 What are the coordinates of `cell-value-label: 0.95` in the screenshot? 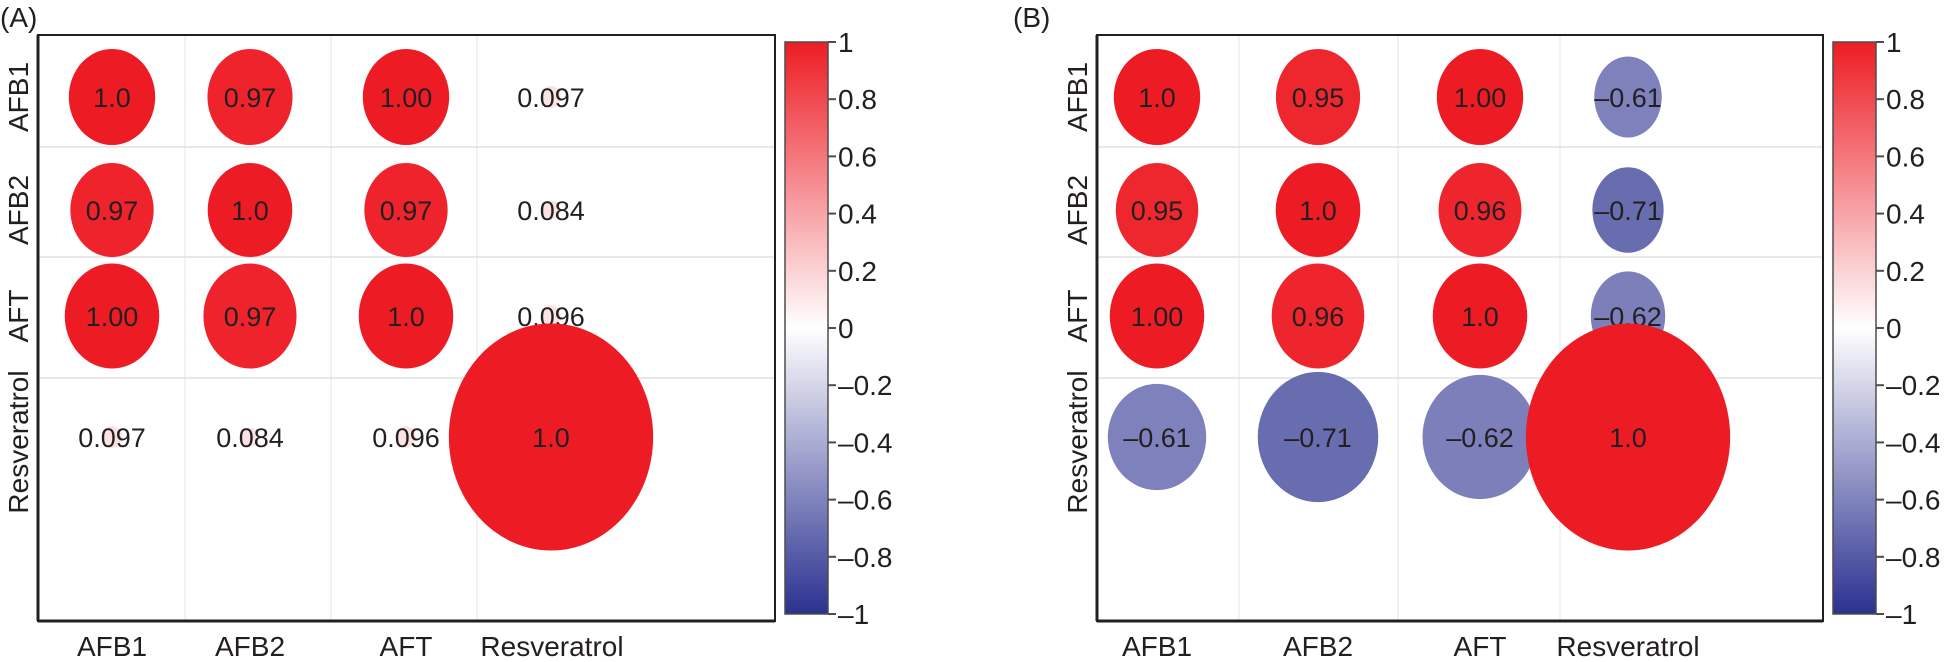 It's located at (1157, 211).